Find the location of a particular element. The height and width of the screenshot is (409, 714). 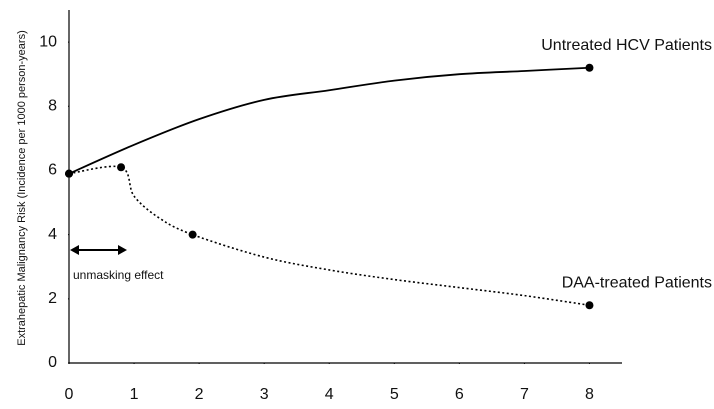

y-tick-label: 6 is located at coordinates (52, 170).